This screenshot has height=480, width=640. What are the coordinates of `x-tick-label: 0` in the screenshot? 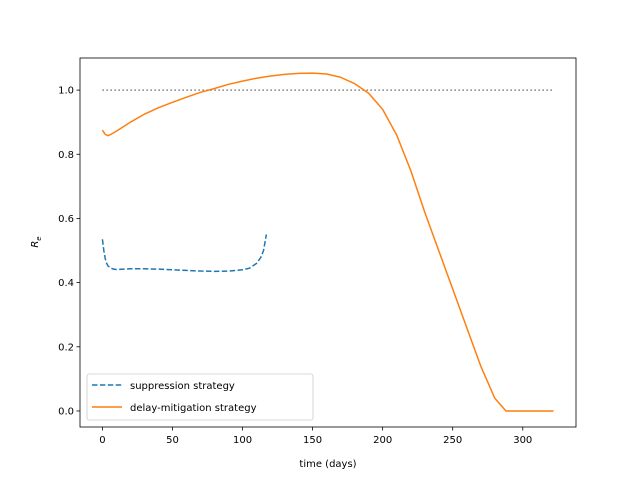 It's located at (102, 440).